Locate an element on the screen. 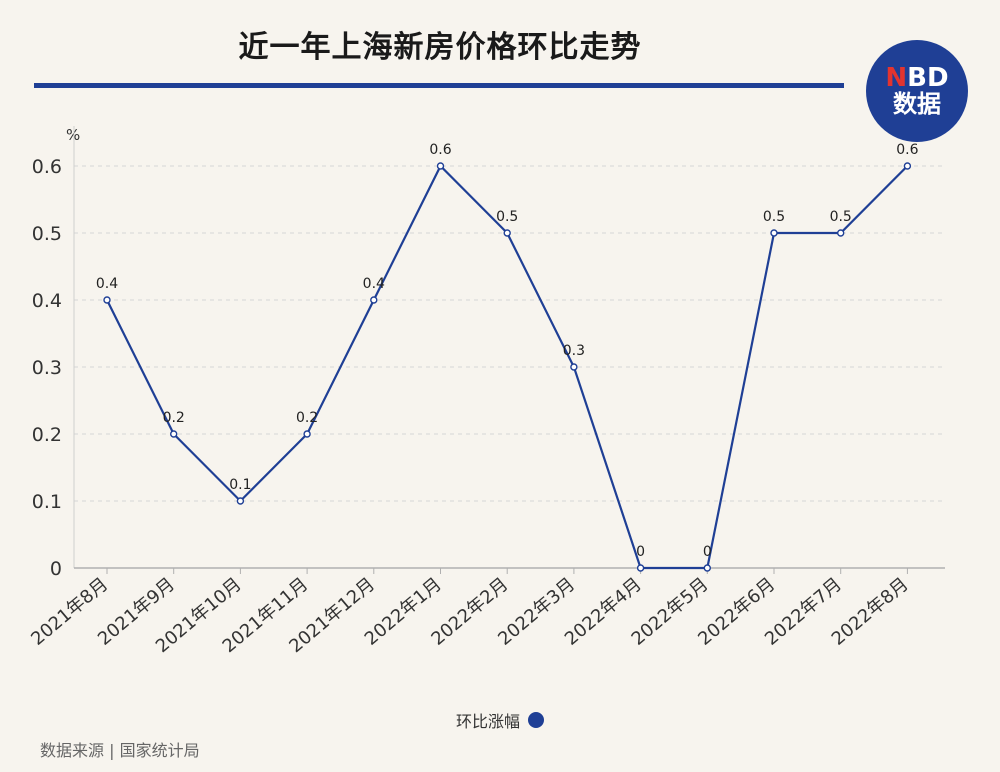 This screenshot has height=772, width=1000. legend: 环比涨幅 is located at coordinates (500, 720).